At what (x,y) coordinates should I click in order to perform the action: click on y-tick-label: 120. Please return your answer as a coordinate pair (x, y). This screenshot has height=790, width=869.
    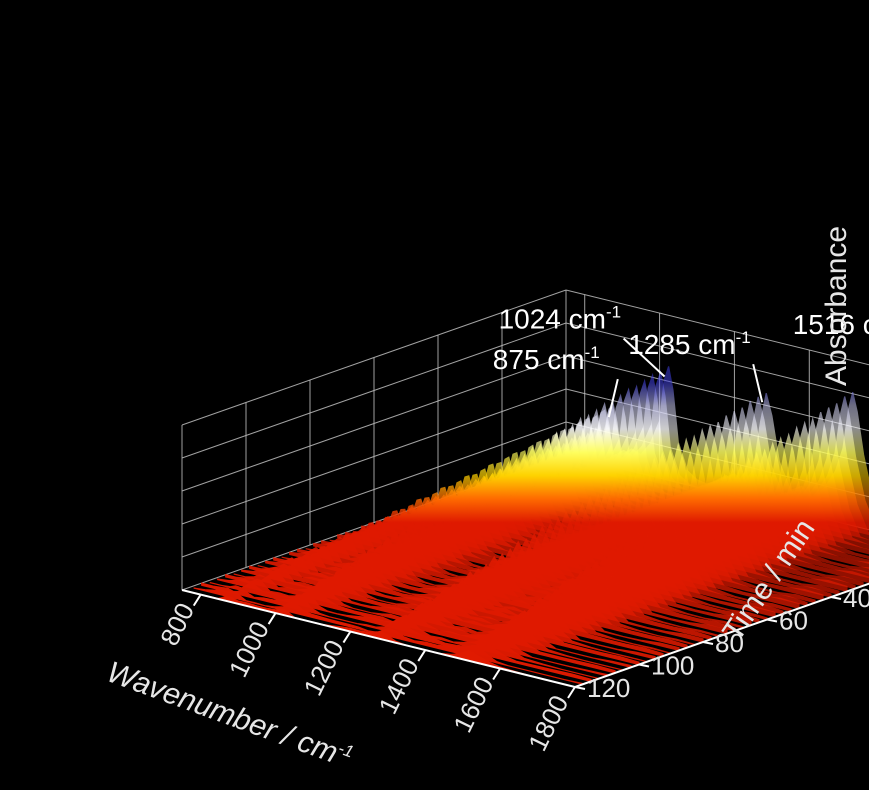
    Looking at the image, I should click on (608, 688).